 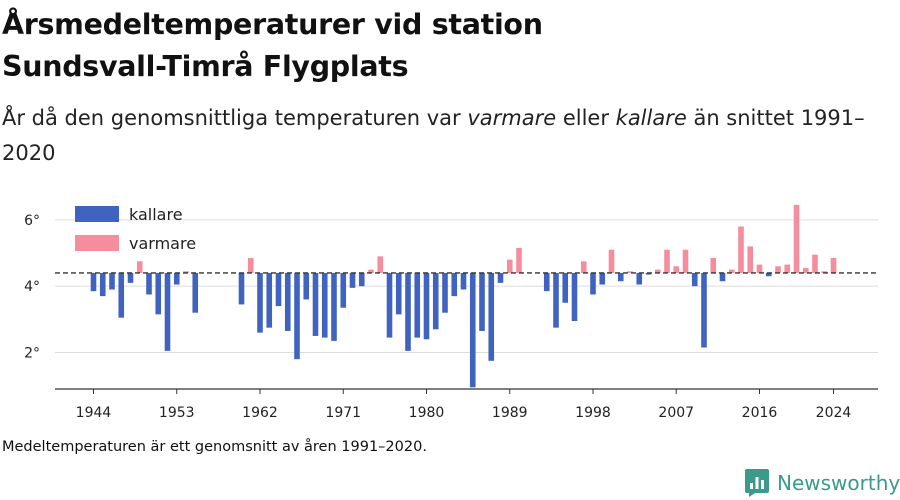 What do you see at coordinates (177, 413) in the screenshot?
I see `x-tick-label: 1953` at bounding box center [177, 413].